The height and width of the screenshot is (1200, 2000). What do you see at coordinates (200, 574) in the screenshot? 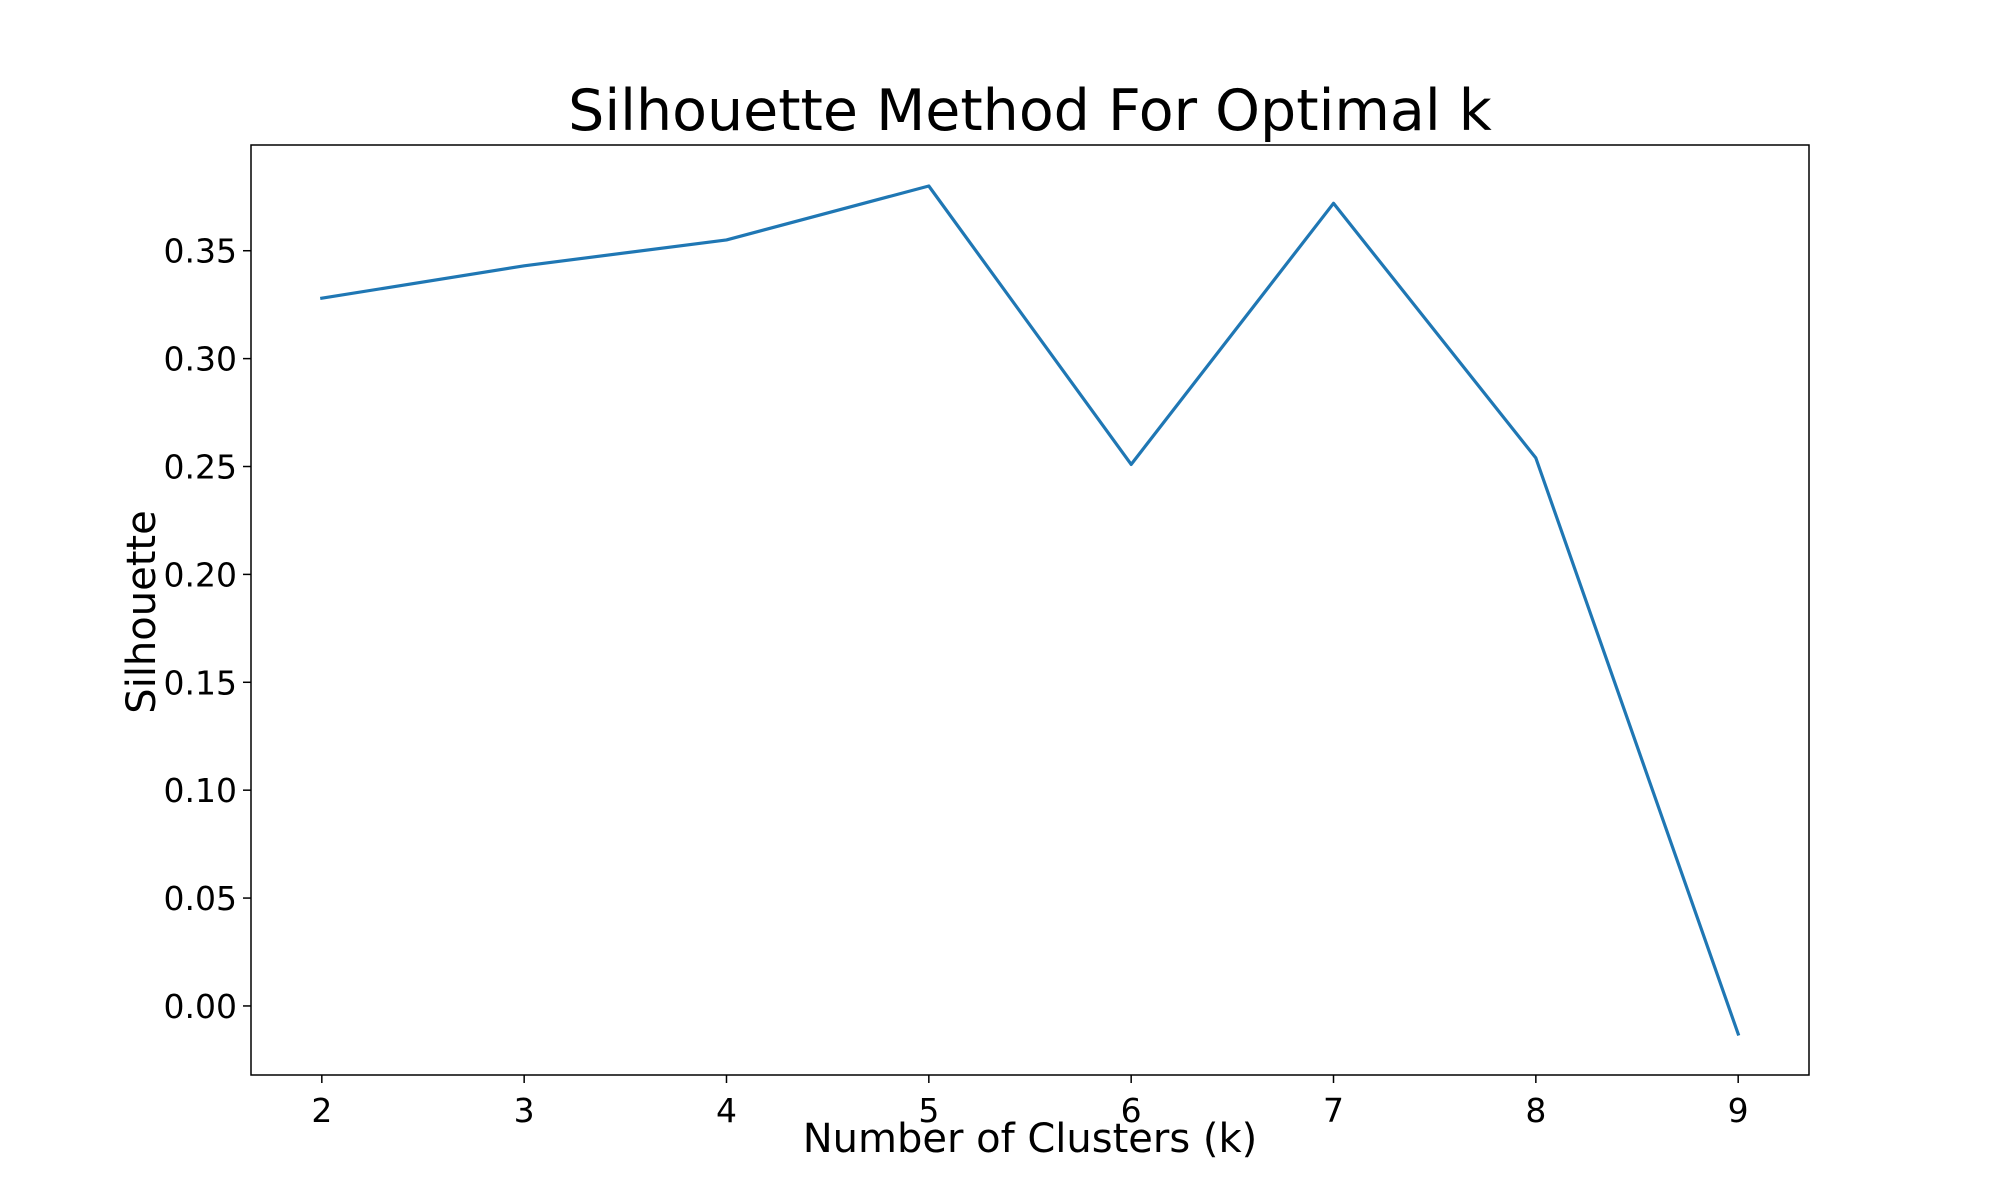
I see `y-tick-label: 0.20` at bounding box center [200, 574].